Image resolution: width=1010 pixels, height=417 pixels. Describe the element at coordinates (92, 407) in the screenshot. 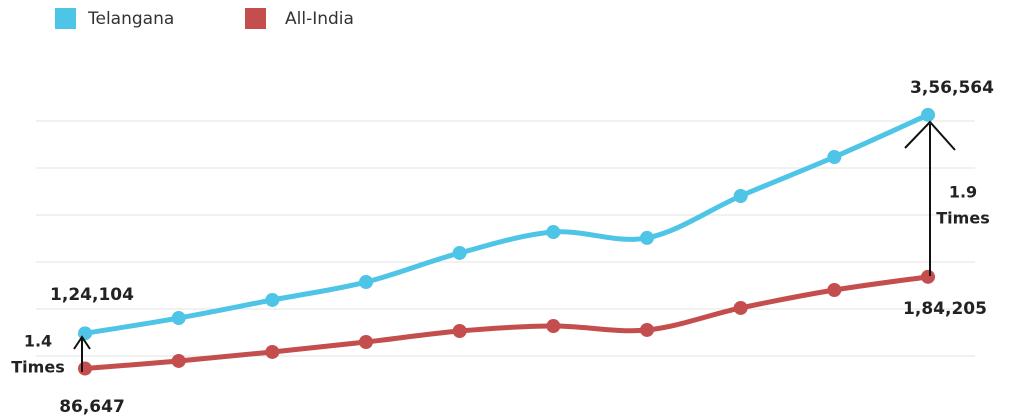

I see `data-label: 86,647` at that location.